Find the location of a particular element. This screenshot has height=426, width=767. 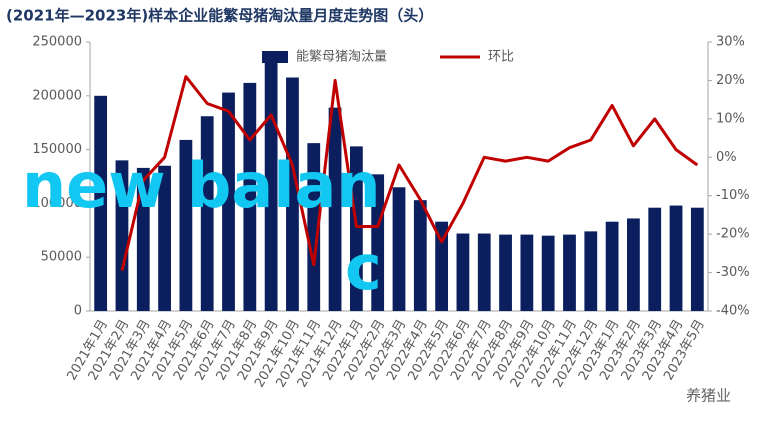

chart-title: (2021年—2023年)样本企业能繁母猪淘汰量月度走势图（头） is located at coordinates (219, 16).